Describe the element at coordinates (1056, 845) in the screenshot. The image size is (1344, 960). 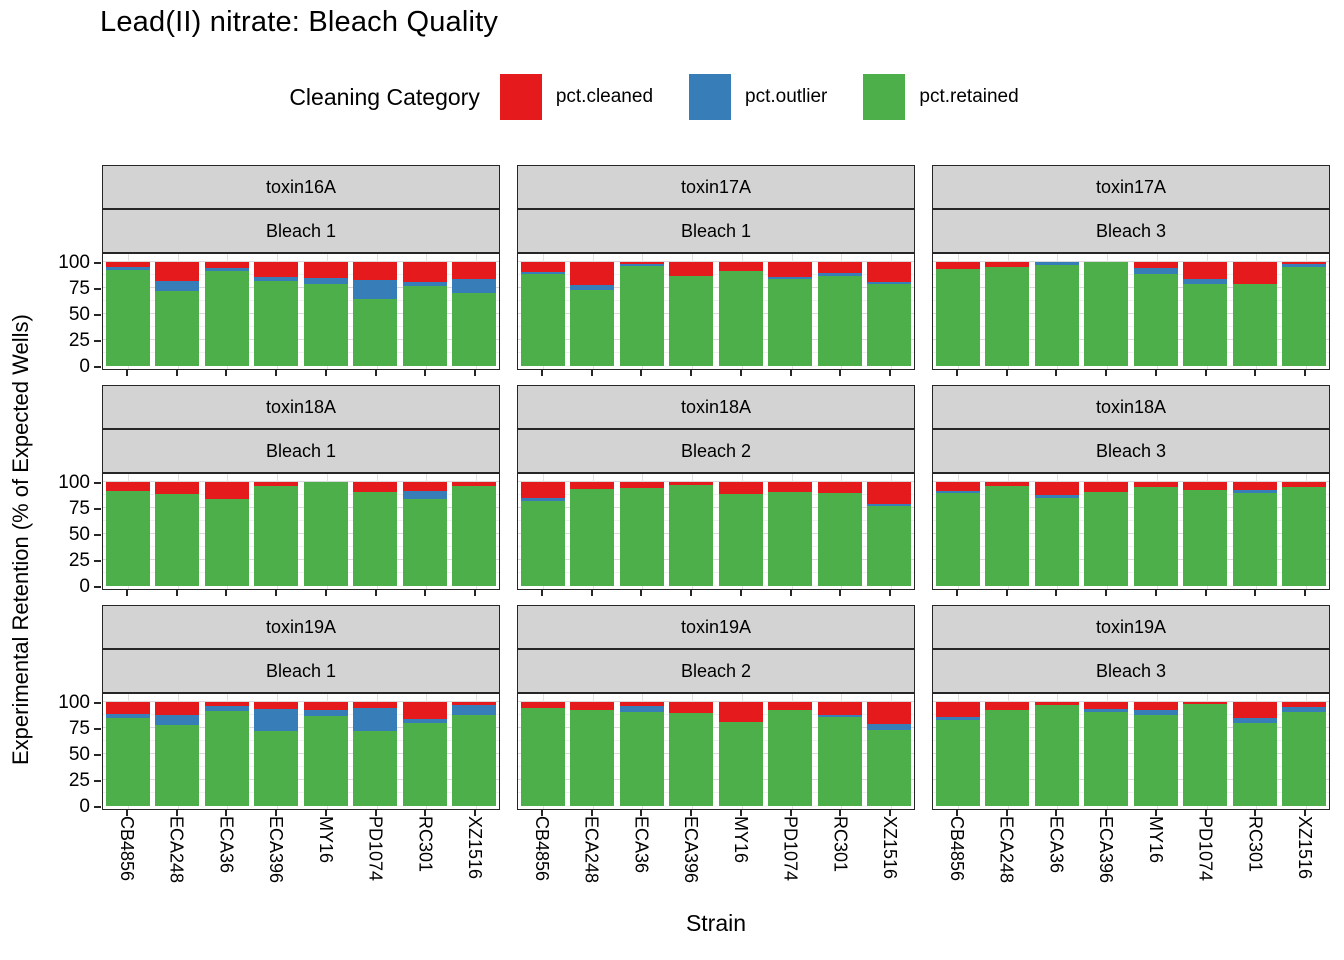
I see `x-tick-label: ECA36` at that location.